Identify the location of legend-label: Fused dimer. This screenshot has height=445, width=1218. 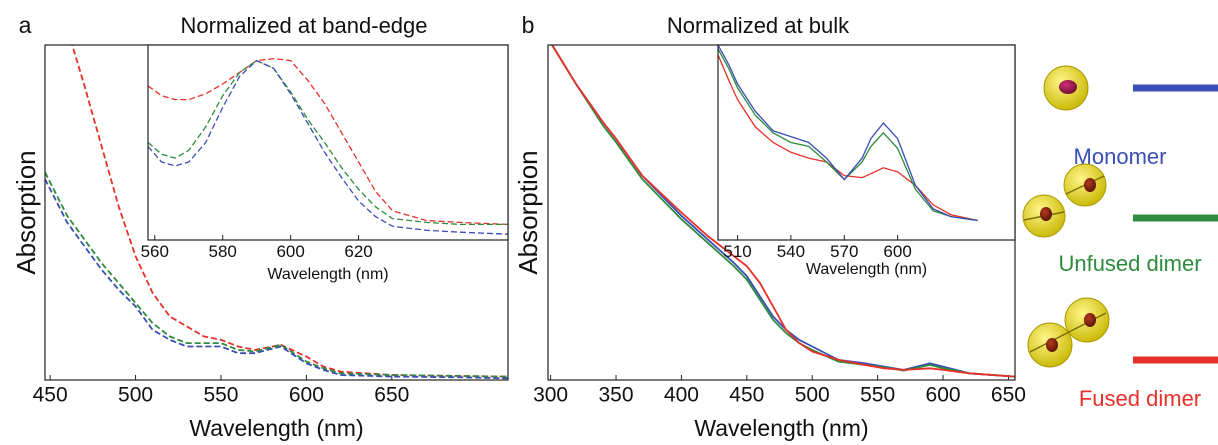
(1140, 398).